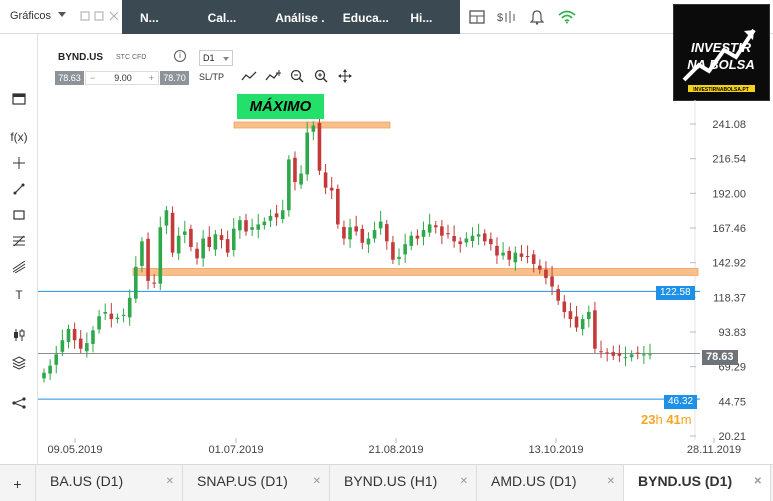 Image resolution: width=773 pixels, height=501 pixels. I want to click on charts-menu: Gráficos, so click(30, 16).